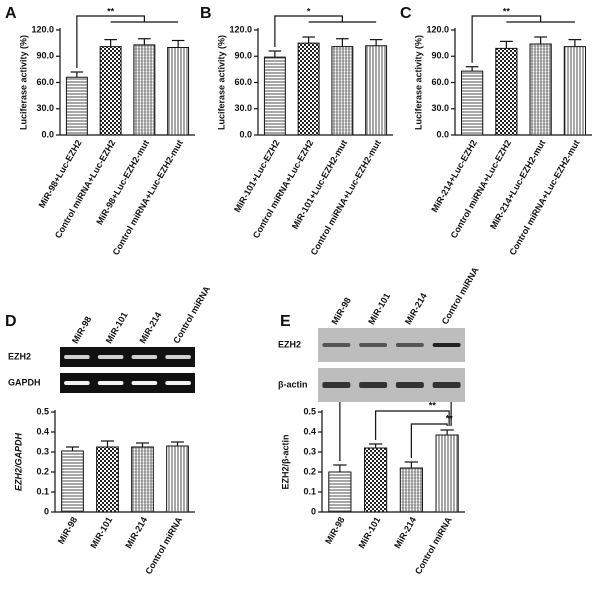 The image size is (600, 607). I want to click on x-tick-label: MiR-214, so click(405, 532).